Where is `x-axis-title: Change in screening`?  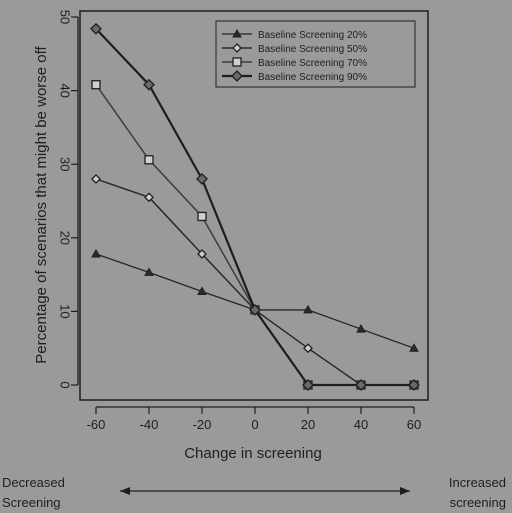
x-axis-title: Change in screening is located at coordinates (253, 453).